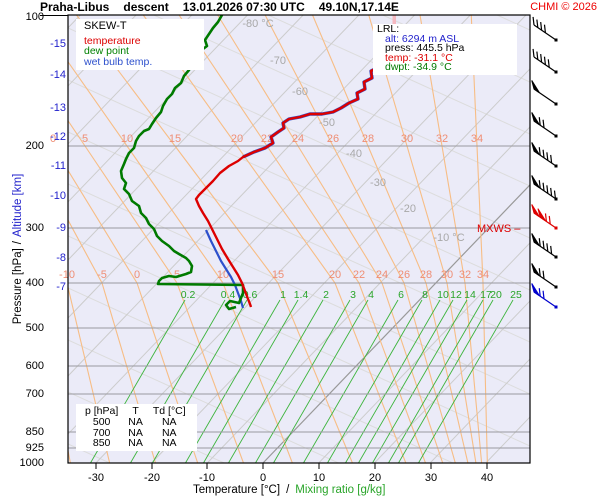  Describe the element at coordinates (31, 463) in the screenshot. I see `pressure-axis-label: 1000` at that location.